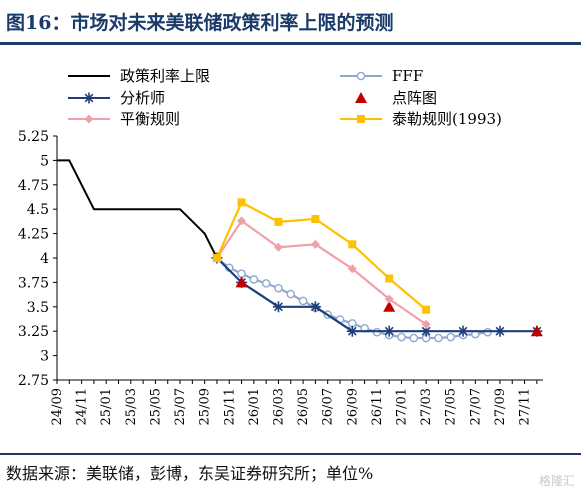  What do you see at coordinates (150, 119) in the screenshot?
I see `legend-label: 平衡规则` at bounding box center [150, 119].